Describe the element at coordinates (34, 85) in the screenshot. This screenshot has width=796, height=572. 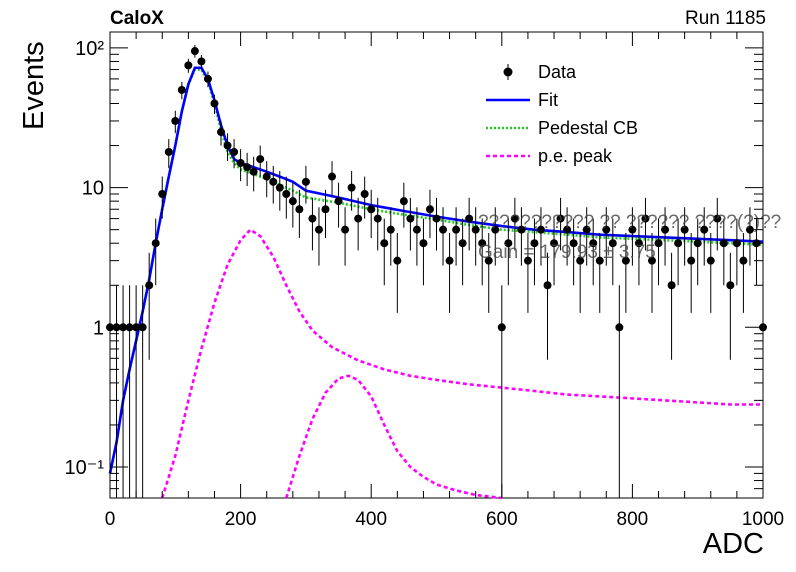
I see `y-axis-label: Events` at that location.